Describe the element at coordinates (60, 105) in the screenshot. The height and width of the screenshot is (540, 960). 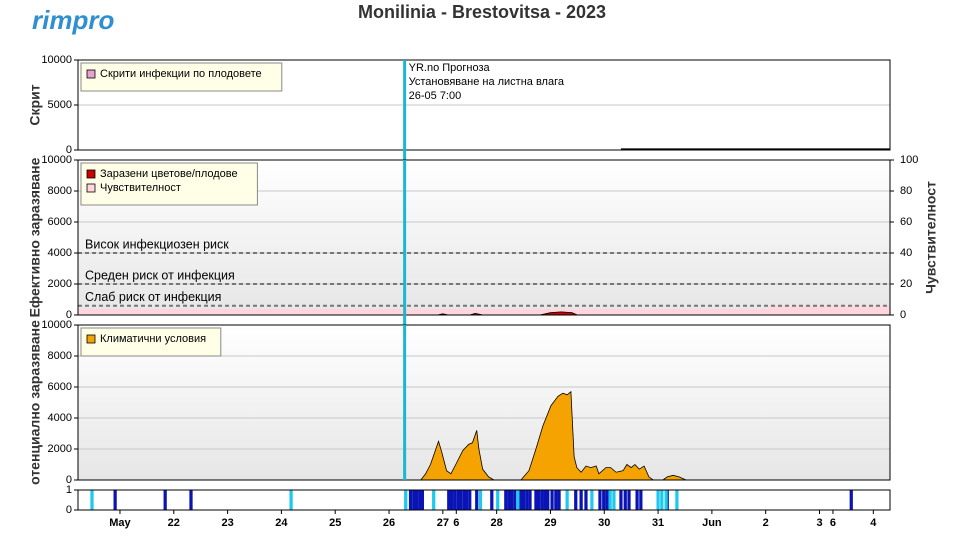
I see `y-tick-label: 5000` at that location.